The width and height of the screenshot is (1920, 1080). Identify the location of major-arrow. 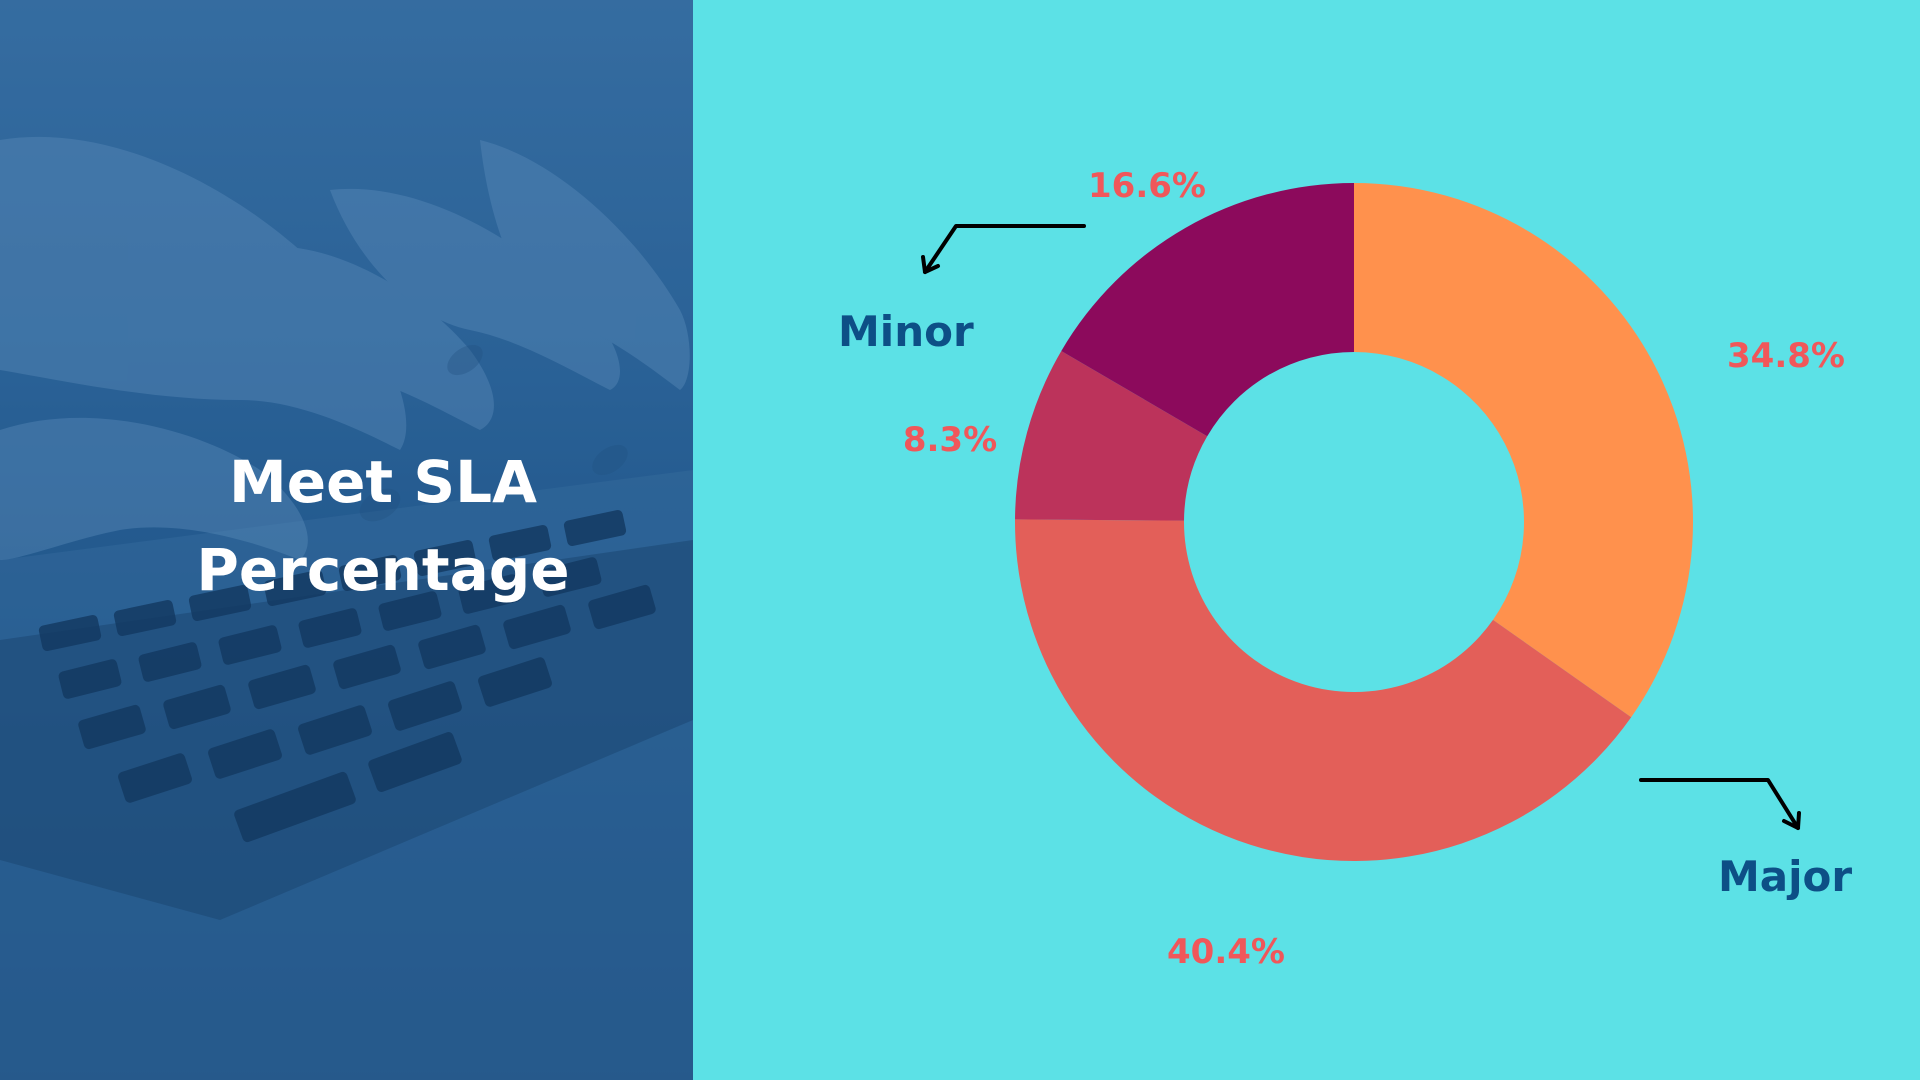
(1720, 804).